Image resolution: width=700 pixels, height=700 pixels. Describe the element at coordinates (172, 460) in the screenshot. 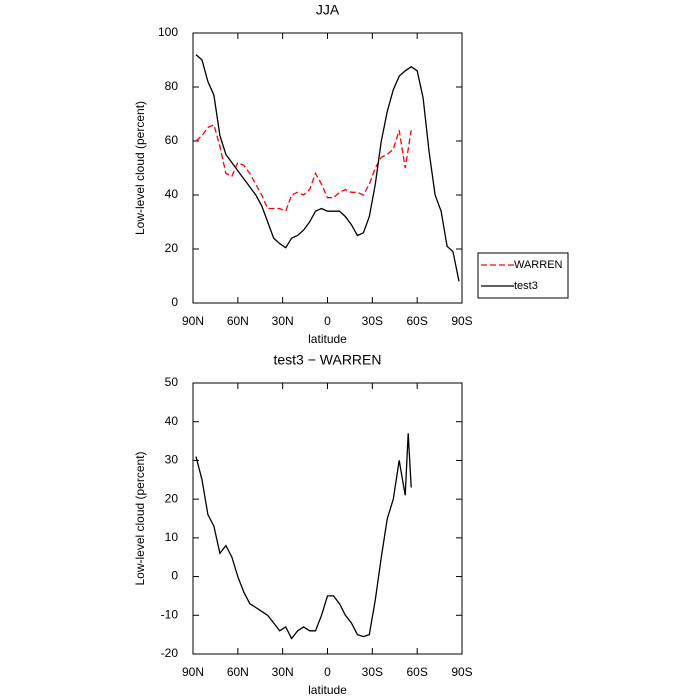

I see `y-tick-label: 30` at that location.